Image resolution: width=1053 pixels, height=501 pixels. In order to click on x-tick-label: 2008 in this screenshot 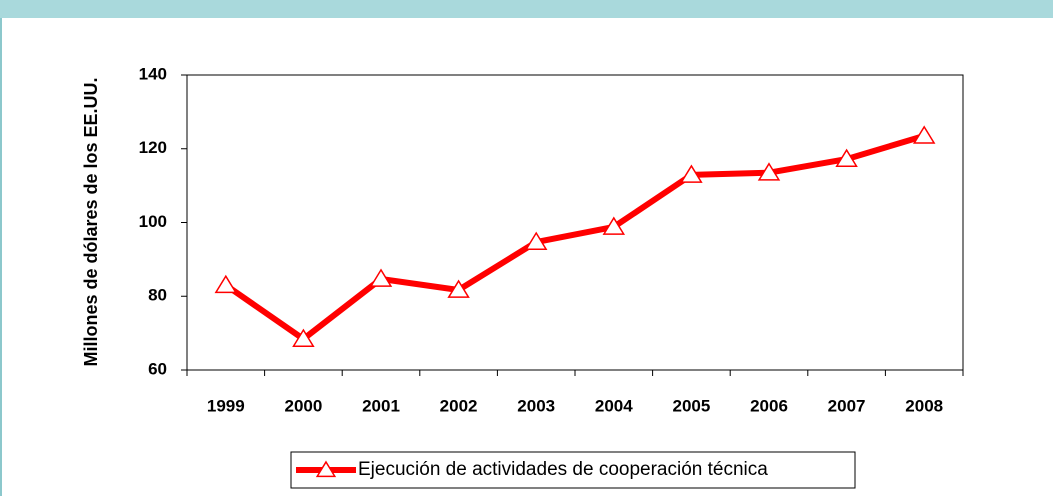, I will do `click(924, 405)`.